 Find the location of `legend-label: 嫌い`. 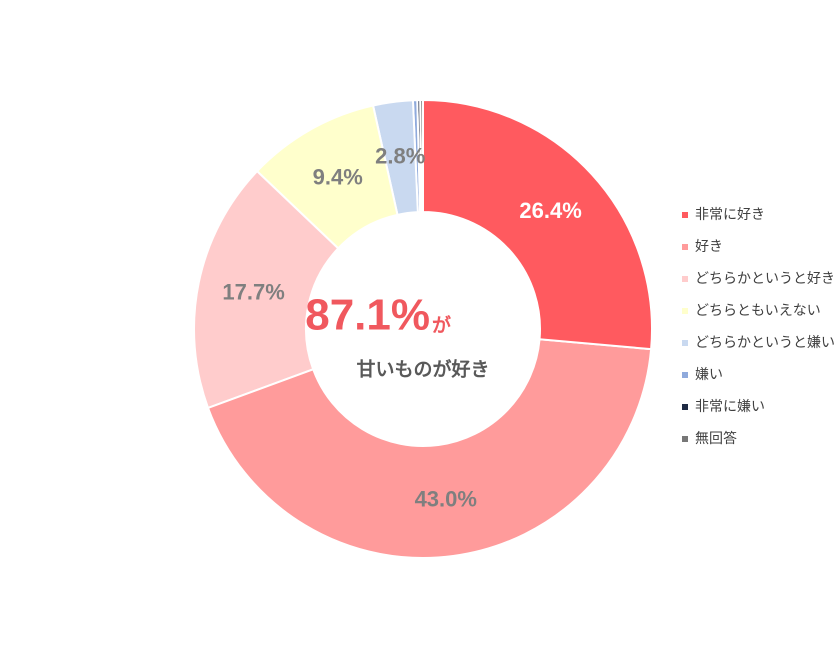

legend-label: 嫌い is located at coordinates (709, 375).